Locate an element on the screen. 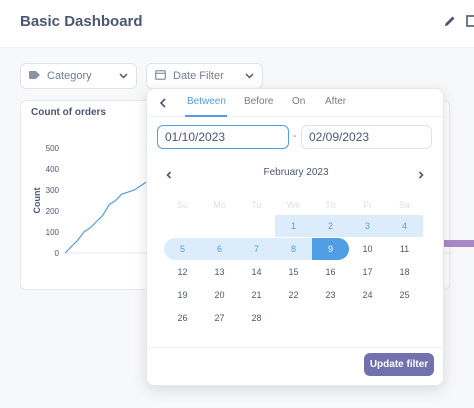 Image resolution: width=474 pixels, height=408 pixels. share-icon is located at coordinates (470, 22).